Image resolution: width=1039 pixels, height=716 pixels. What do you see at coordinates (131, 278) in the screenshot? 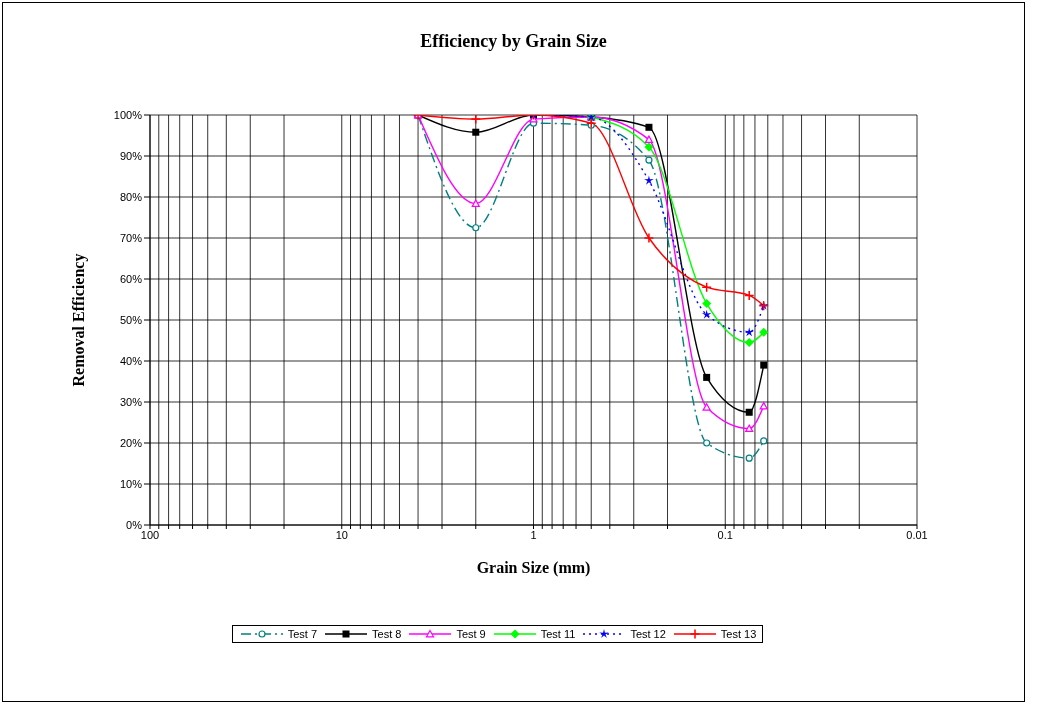
I see `y-tick-label: 60%` at bounding box center [131, 278].